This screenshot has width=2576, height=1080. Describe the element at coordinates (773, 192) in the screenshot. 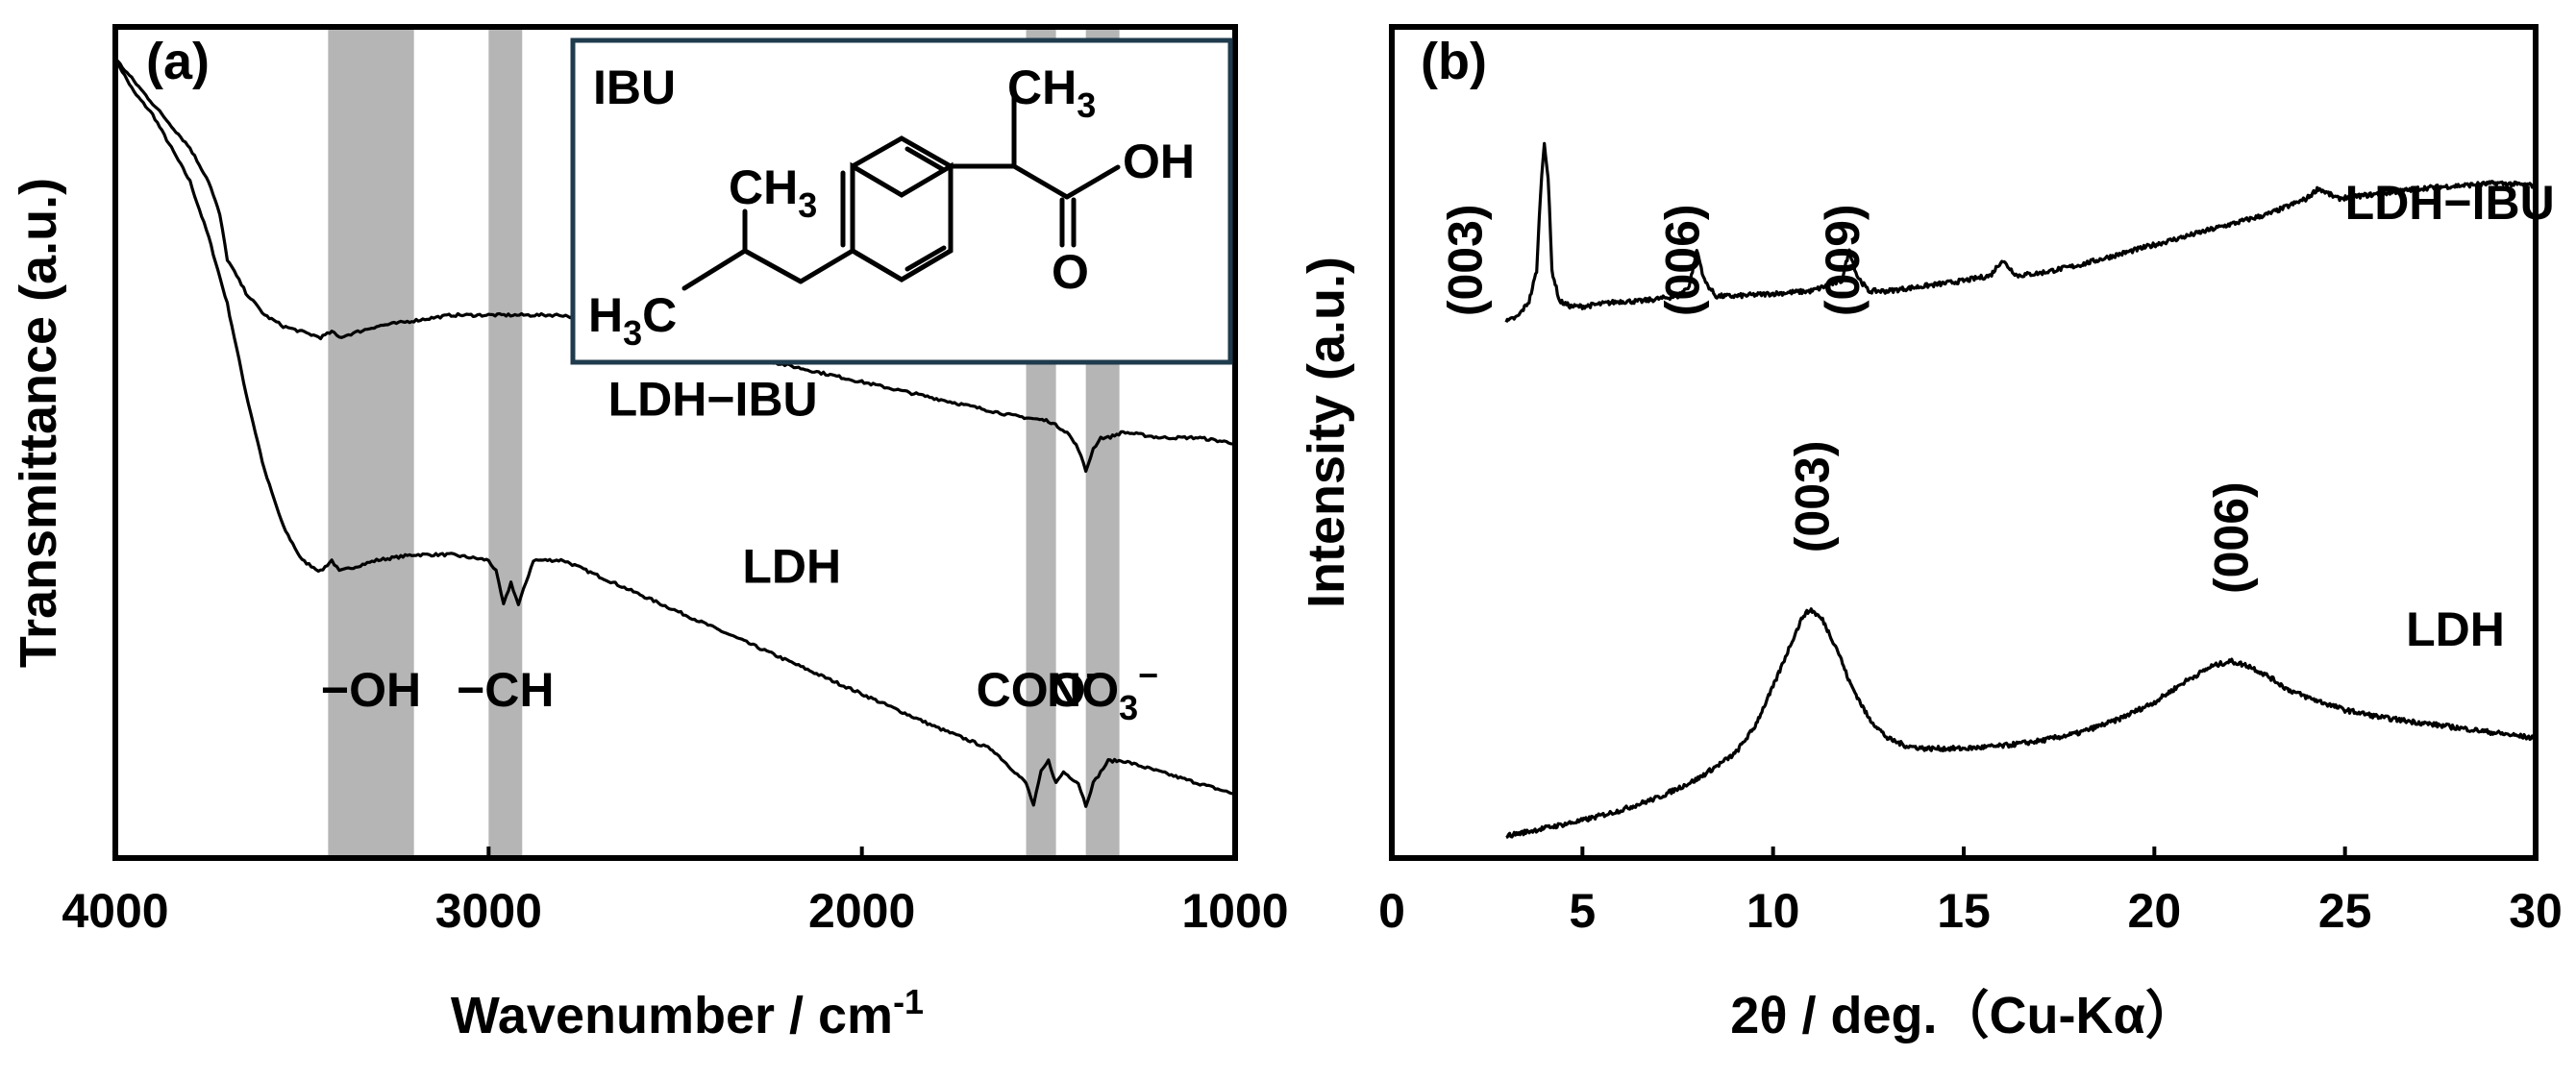

I see `ch3-isobutyl-group: CH3` at that location.